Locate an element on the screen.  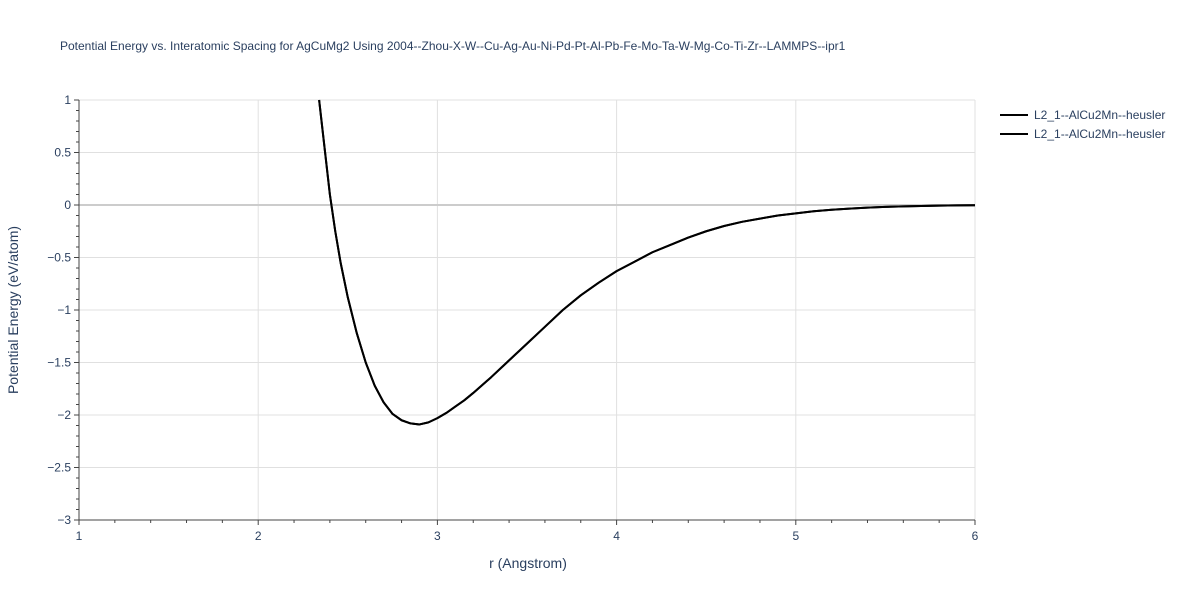
legend-item-1: L2_1--AlCu2Mn--heusler is located at coordinates (1082, 115).